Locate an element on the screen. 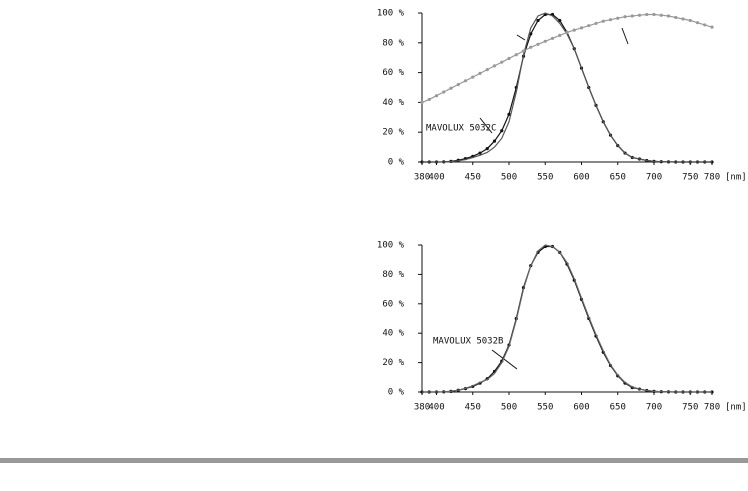 The width and height of the screenshot is (748, 491). annotation: MAVOLUX 5032B is located at coordinates (468, 342).